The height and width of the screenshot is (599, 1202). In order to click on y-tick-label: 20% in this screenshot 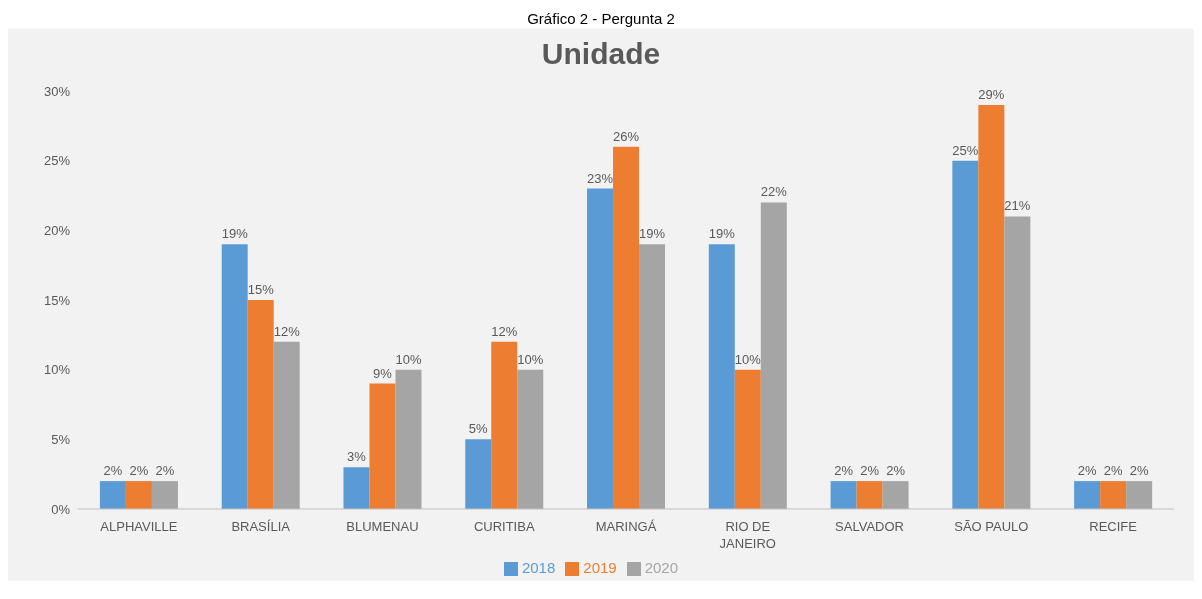, I will do `click(57, 230)`.